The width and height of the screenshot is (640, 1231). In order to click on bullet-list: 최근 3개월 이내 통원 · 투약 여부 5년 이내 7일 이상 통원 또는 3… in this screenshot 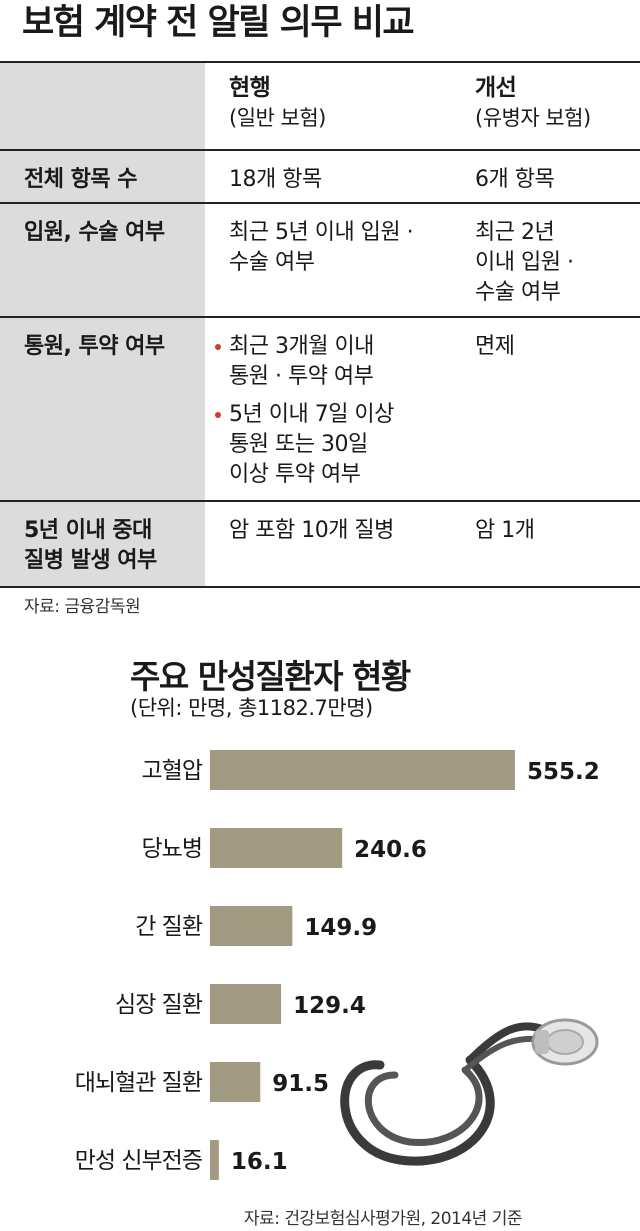, I will do `click(338, 411)`.